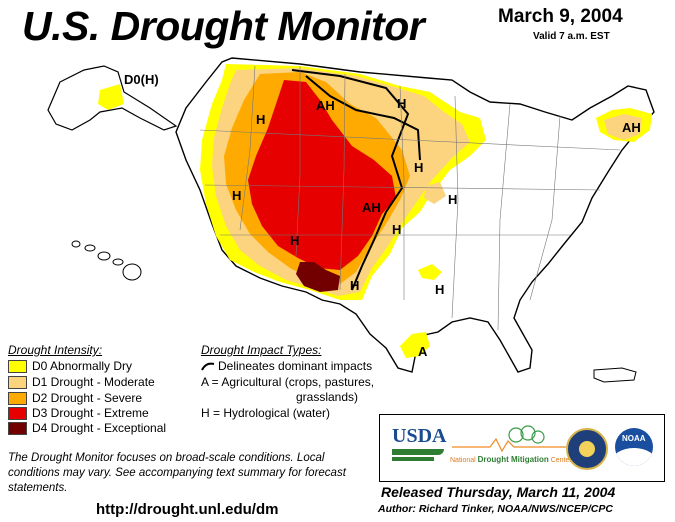  I want to click on usda-logo: USDA, so click(419, 448).